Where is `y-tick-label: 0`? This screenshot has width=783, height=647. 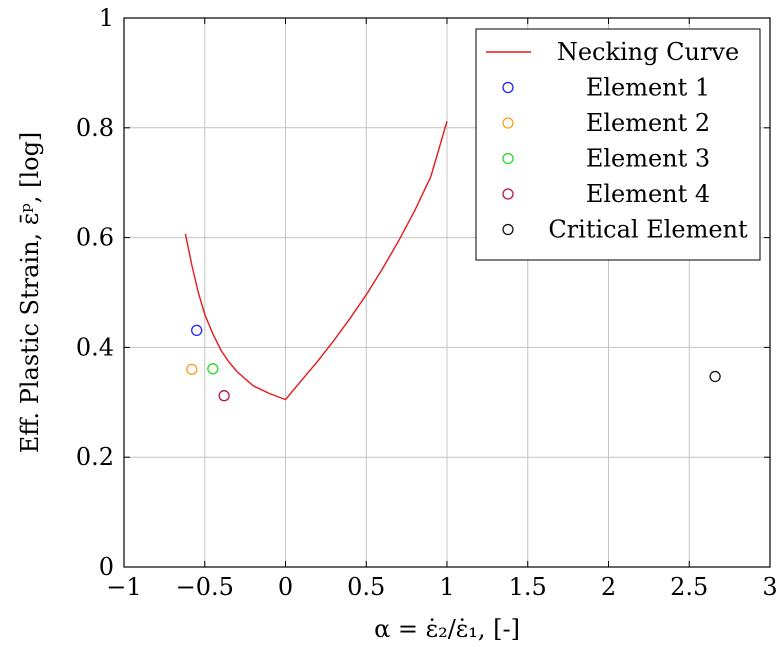 y-tick-label: 0 is located at coordinates (106, 567).